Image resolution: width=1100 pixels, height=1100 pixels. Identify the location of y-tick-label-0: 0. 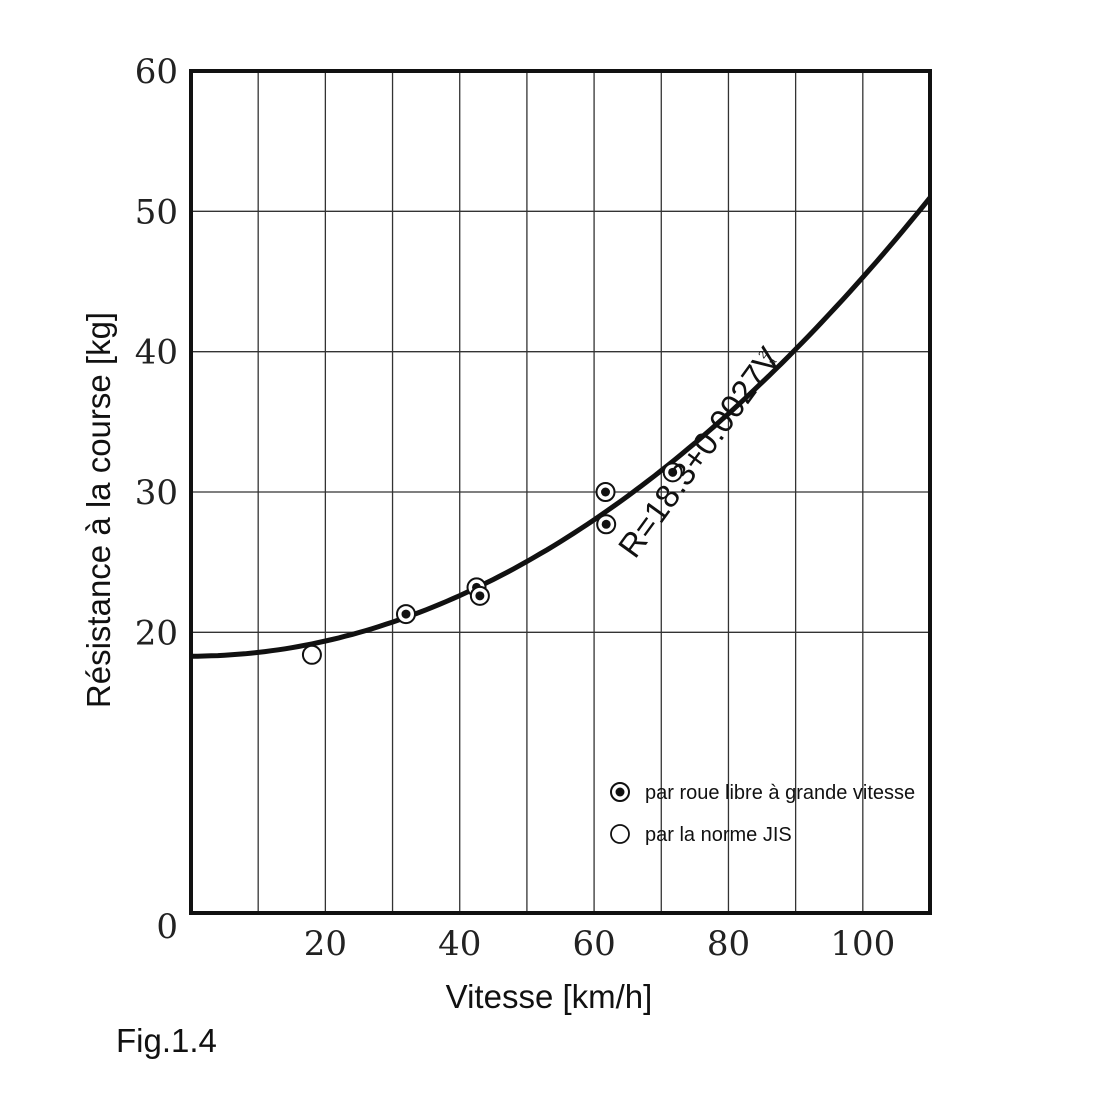
(167, 927).